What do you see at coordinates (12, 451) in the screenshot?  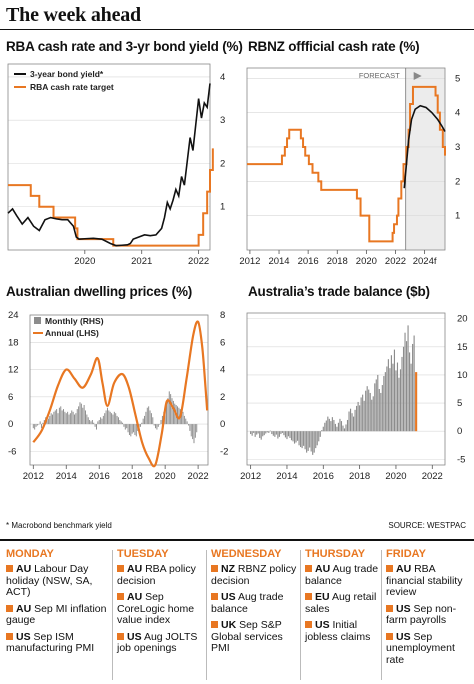 I see `y-tick-label-left: -6` at bounding box center [12, 451].